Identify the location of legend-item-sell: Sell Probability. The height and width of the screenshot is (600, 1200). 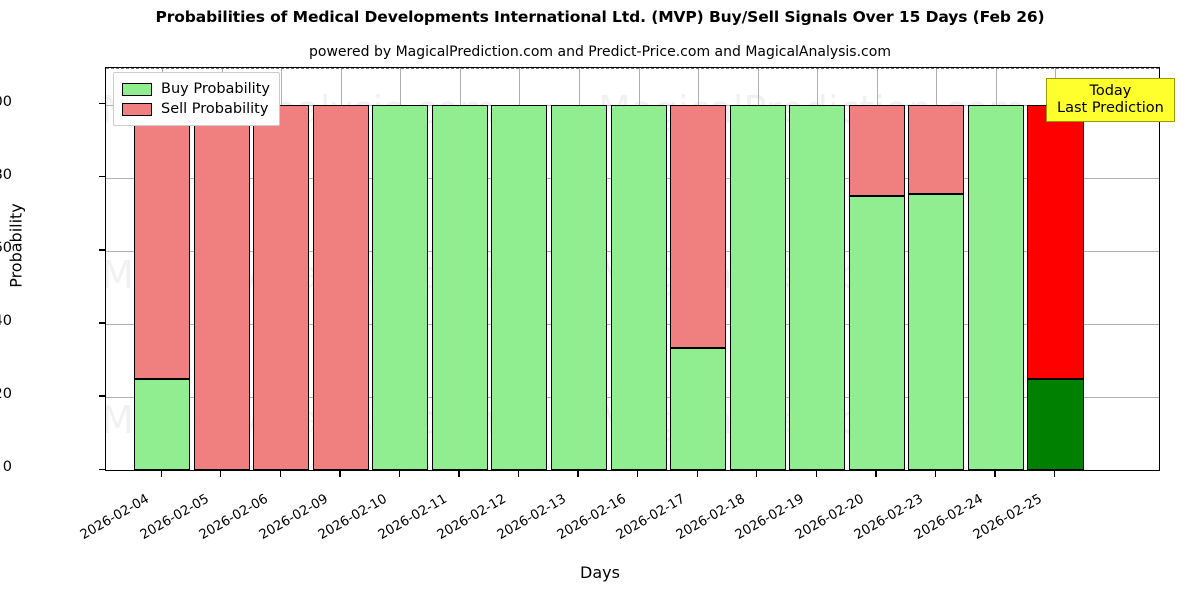
(196, 109).